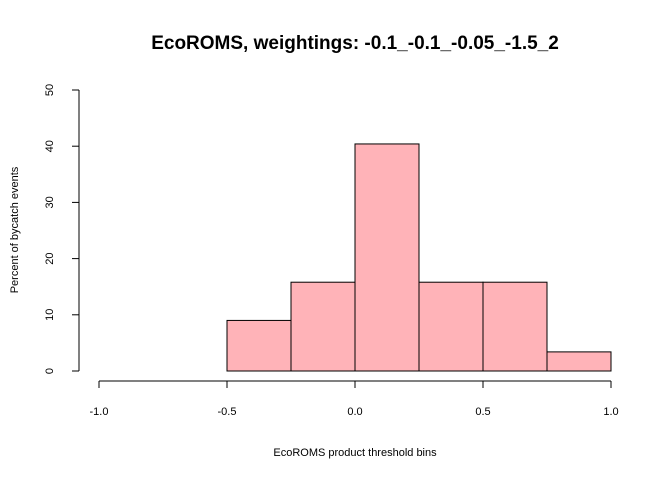 The width and height of the screenshot is (672, 480). Describe the element at coordinates (482, 412) in the screenshot. I see `x-tick-label: 0.5` at that location.